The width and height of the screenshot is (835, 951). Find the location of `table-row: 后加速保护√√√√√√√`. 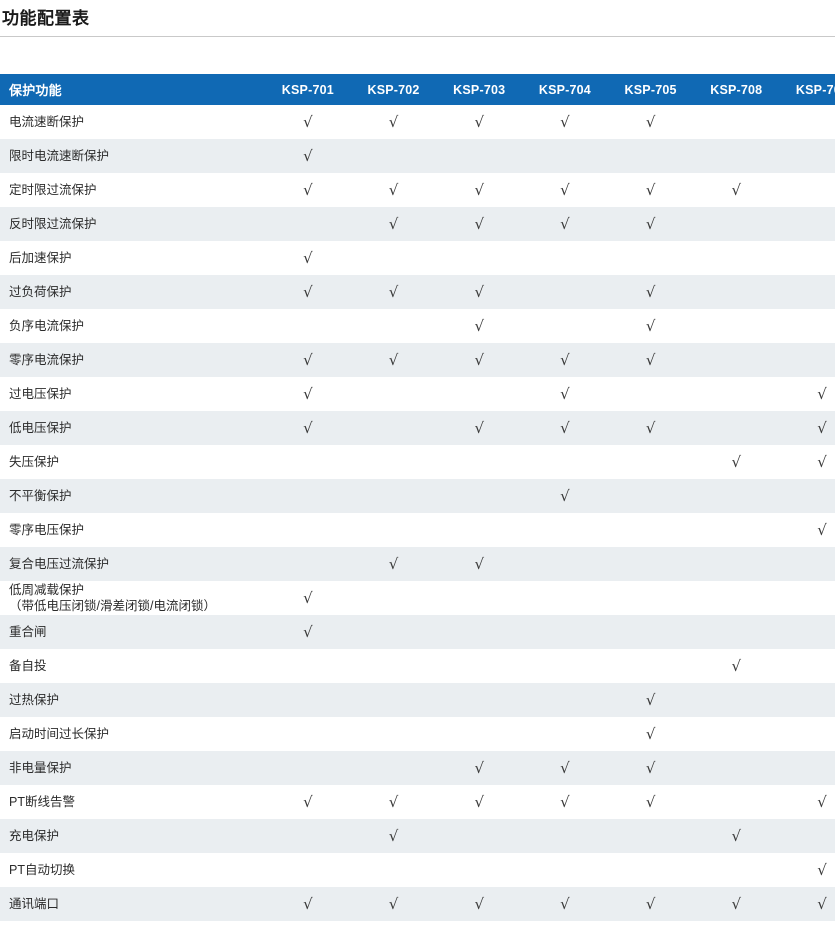

table-row: 后加速保护√√√√√√√ is located at coordinates (417, 258).